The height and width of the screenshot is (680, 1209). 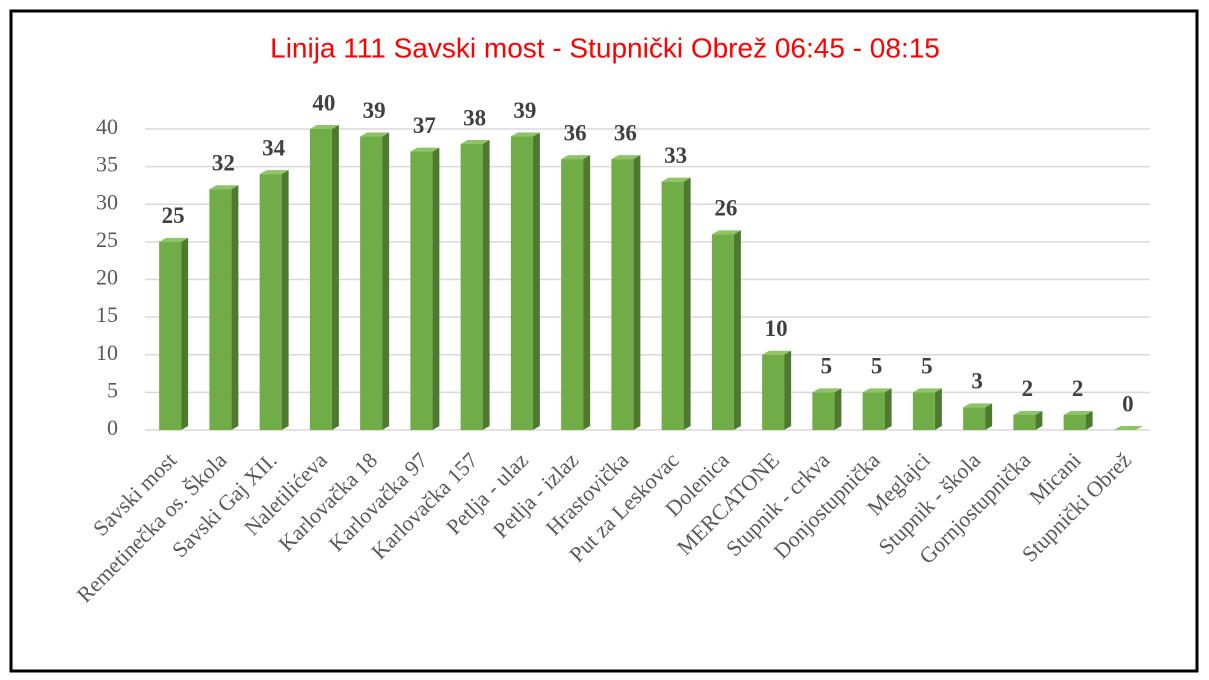 I want to click on data-label: 26, so click(x=725, y=208).